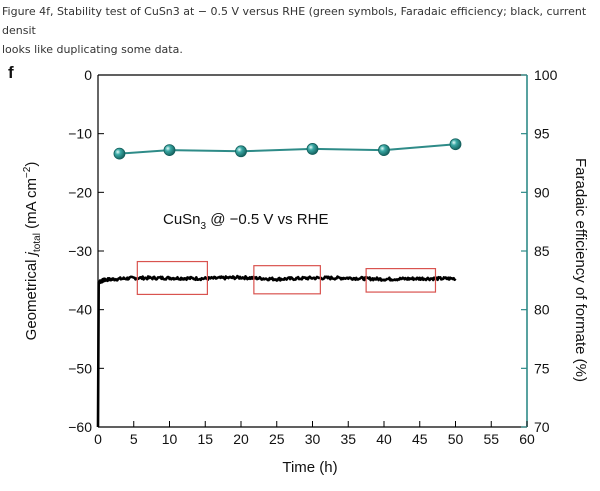 The image size is (600, 491). Describe the element at coordinates (31, 297) in the screenshot. I see `ylabel-left-pre: Geometrical` at that location.